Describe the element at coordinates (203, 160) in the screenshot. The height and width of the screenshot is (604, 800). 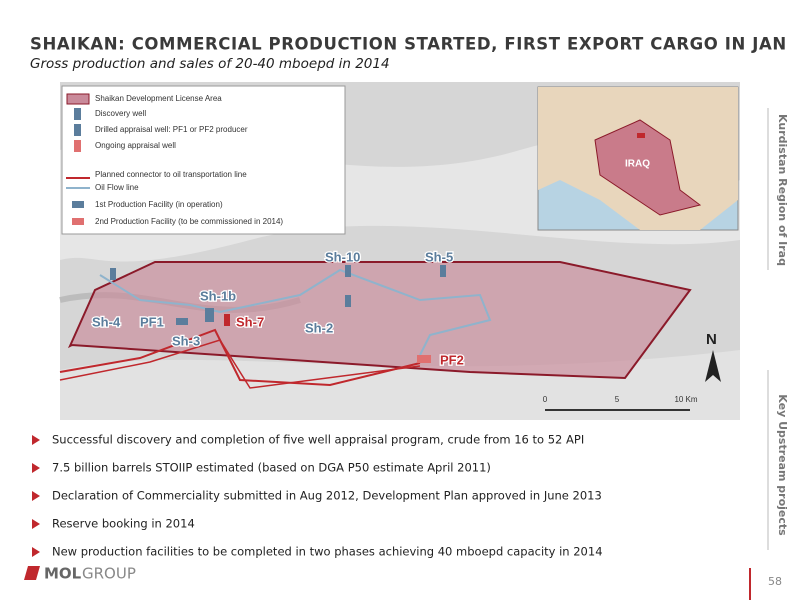
I see `legend` at that location.